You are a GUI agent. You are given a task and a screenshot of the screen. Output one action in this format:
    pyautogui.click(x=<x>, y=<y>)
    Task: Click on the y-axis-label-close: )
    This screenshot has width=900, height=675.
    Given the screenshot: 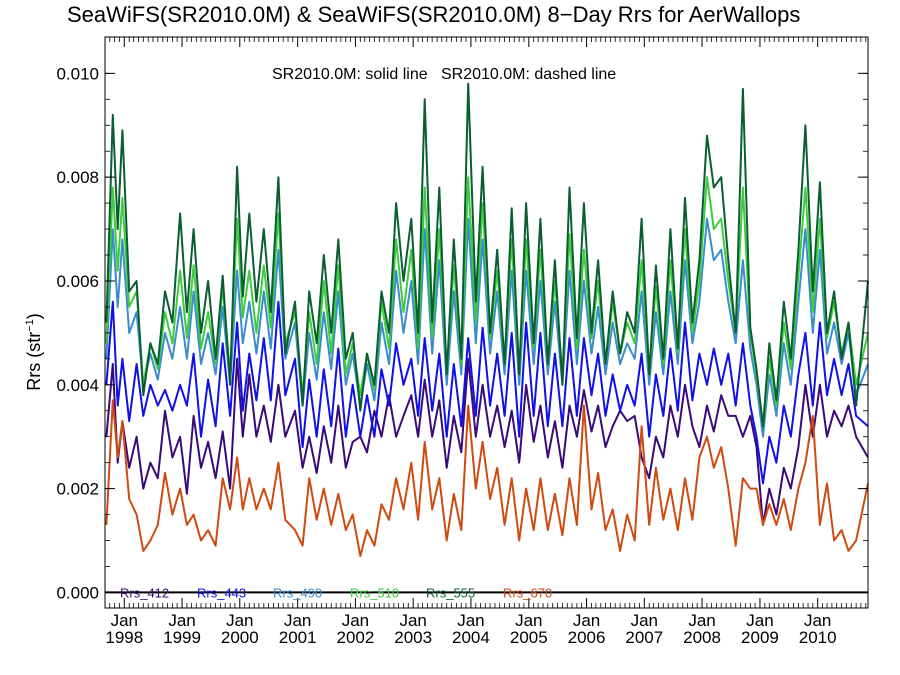 What is the action you would take?
    pyautogui.click(x=34, y=316)
    